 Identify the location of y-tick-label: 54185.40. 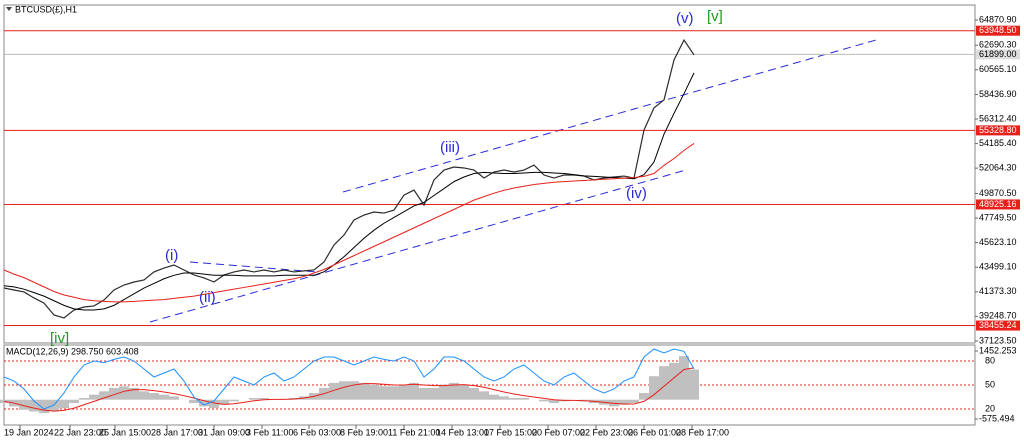
(998, 143).